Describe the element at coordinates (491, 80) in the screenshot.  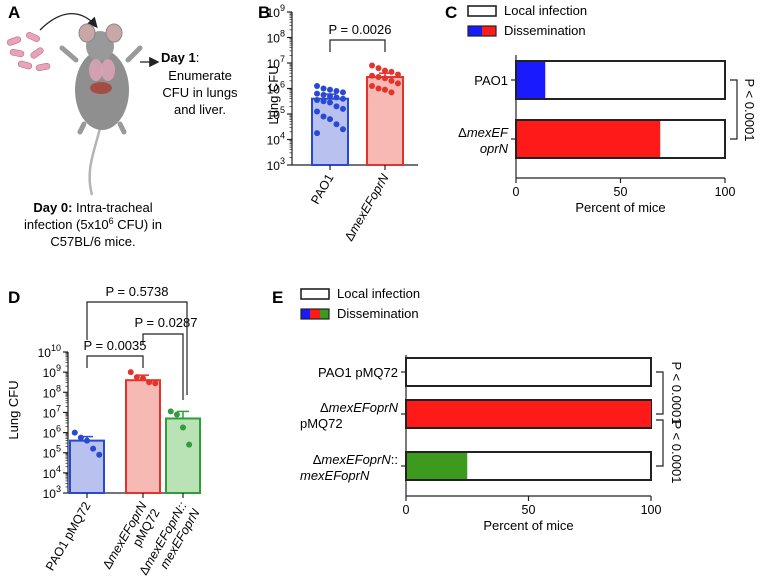
I see `y-tick-label: PAO1` at that location.